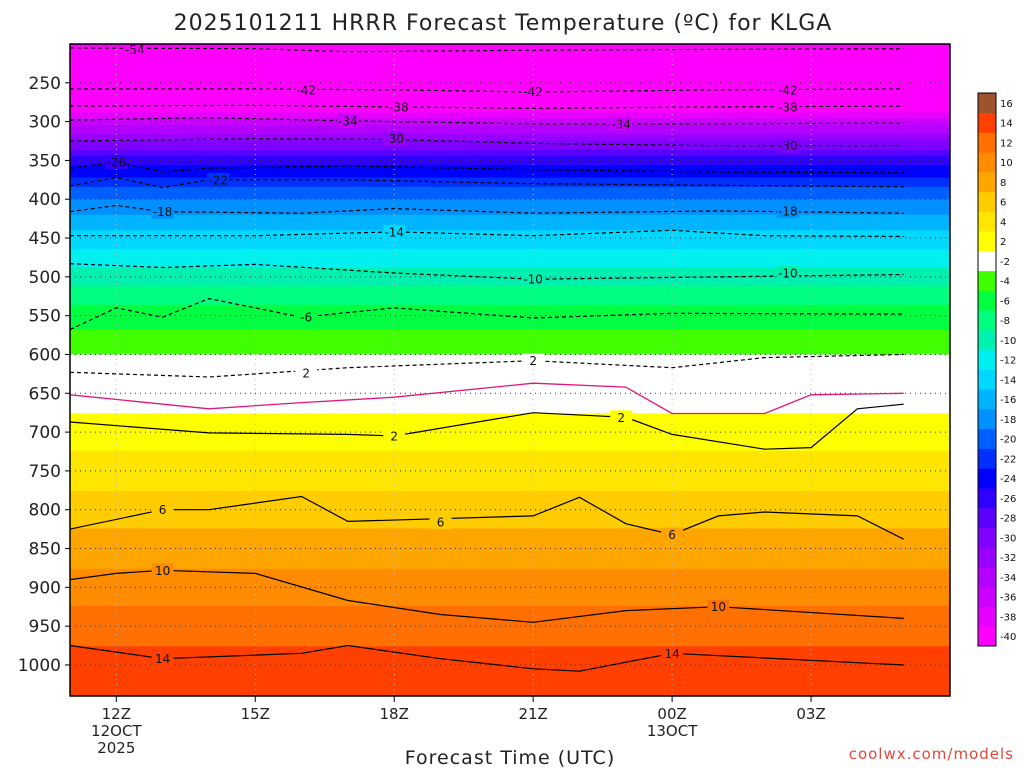  What do you see at coordinates (1008, 400) in the screenshot?
I see `colorbar-label: -16` at bounding box center [1008, 400].